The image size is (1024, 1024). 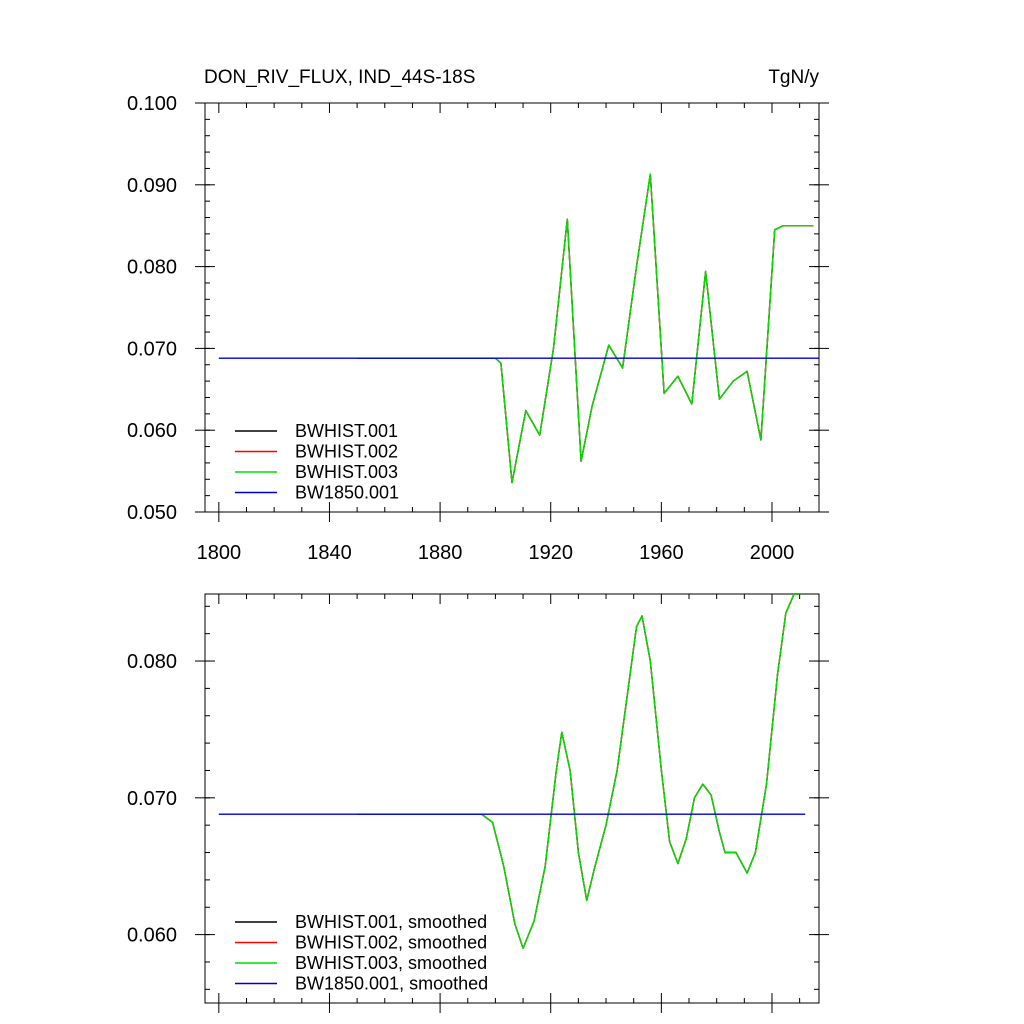 I want to click on chart-title: DON_RIV_FLUX, IND_44S-18S, so click(x=339, y=77).